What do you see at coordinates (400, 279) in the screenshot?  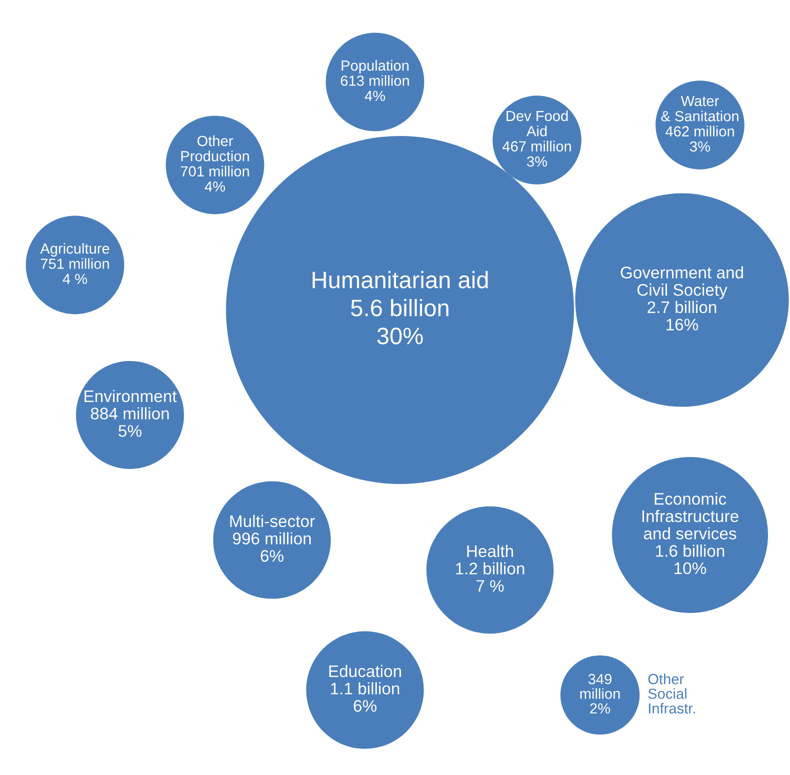 I see `category-label: Humanitarian aid` at bounding box center [400, 279].